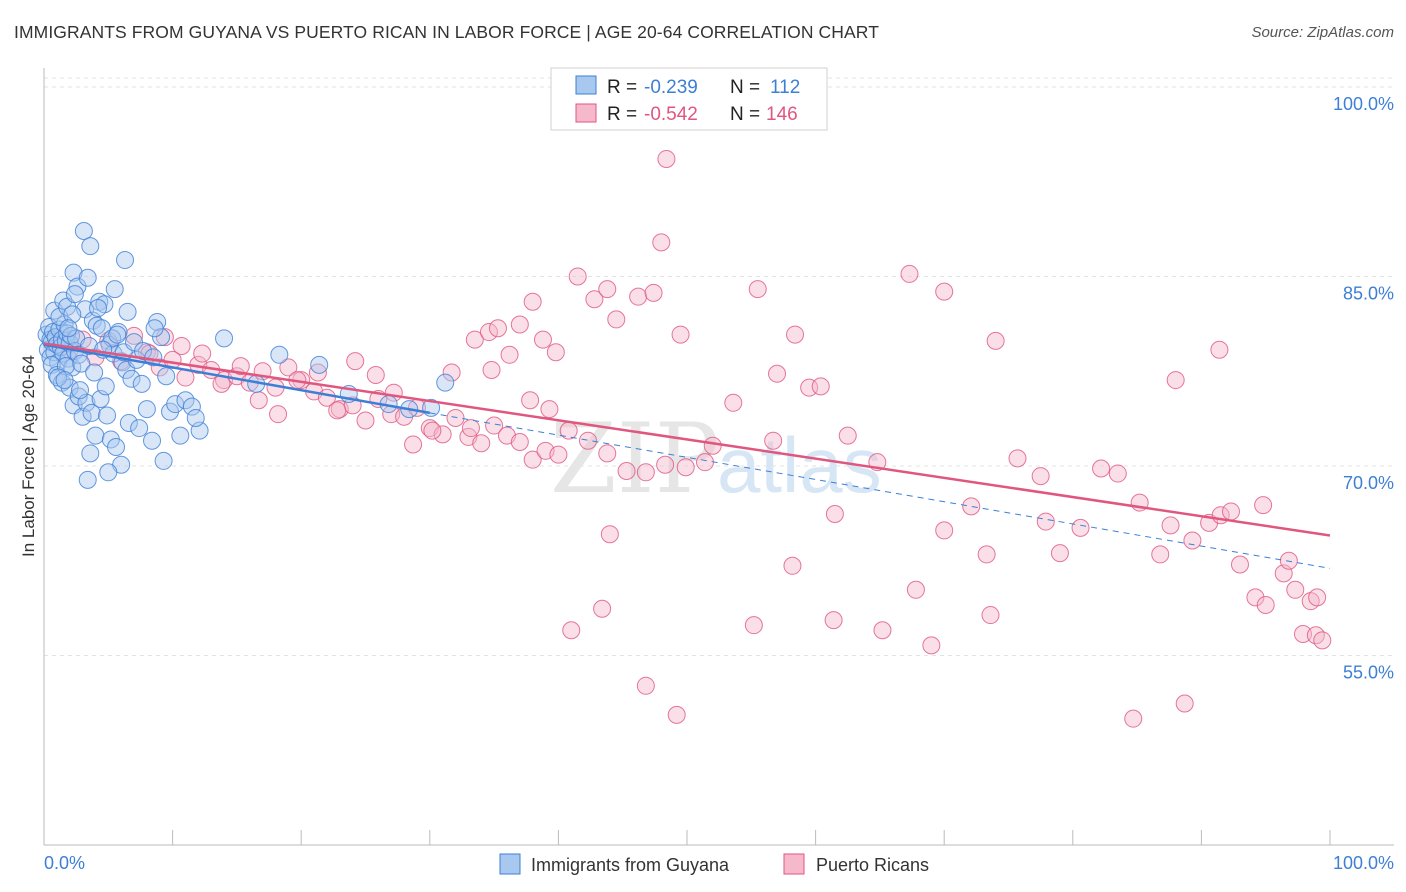 The height and width of the screenshot is (892, 1406). What do you see at coordinates (28, 456) in the screenshot?
I see `y-axis-label: In Labor Force | Age 20-64` at bounding box center [28, 456].